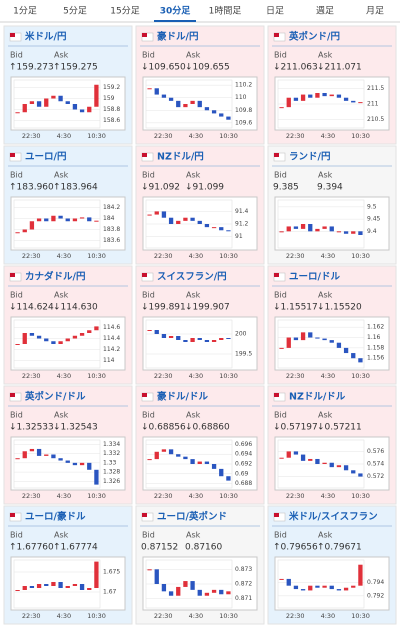 The height and width of the screenshot is (625, 400). Describe the element at coordinates (375, 327) in the screenshot. I see `y-tick-label: 1.162` at that location.